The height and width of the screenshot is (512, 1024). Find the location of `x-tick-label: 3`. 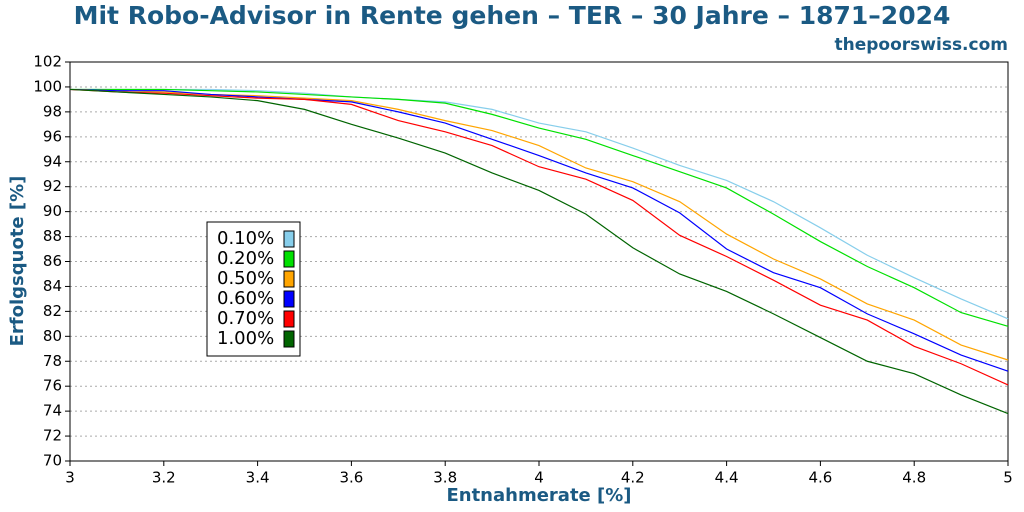

x-tick-label: 3 is located at coordinates (70, 478).